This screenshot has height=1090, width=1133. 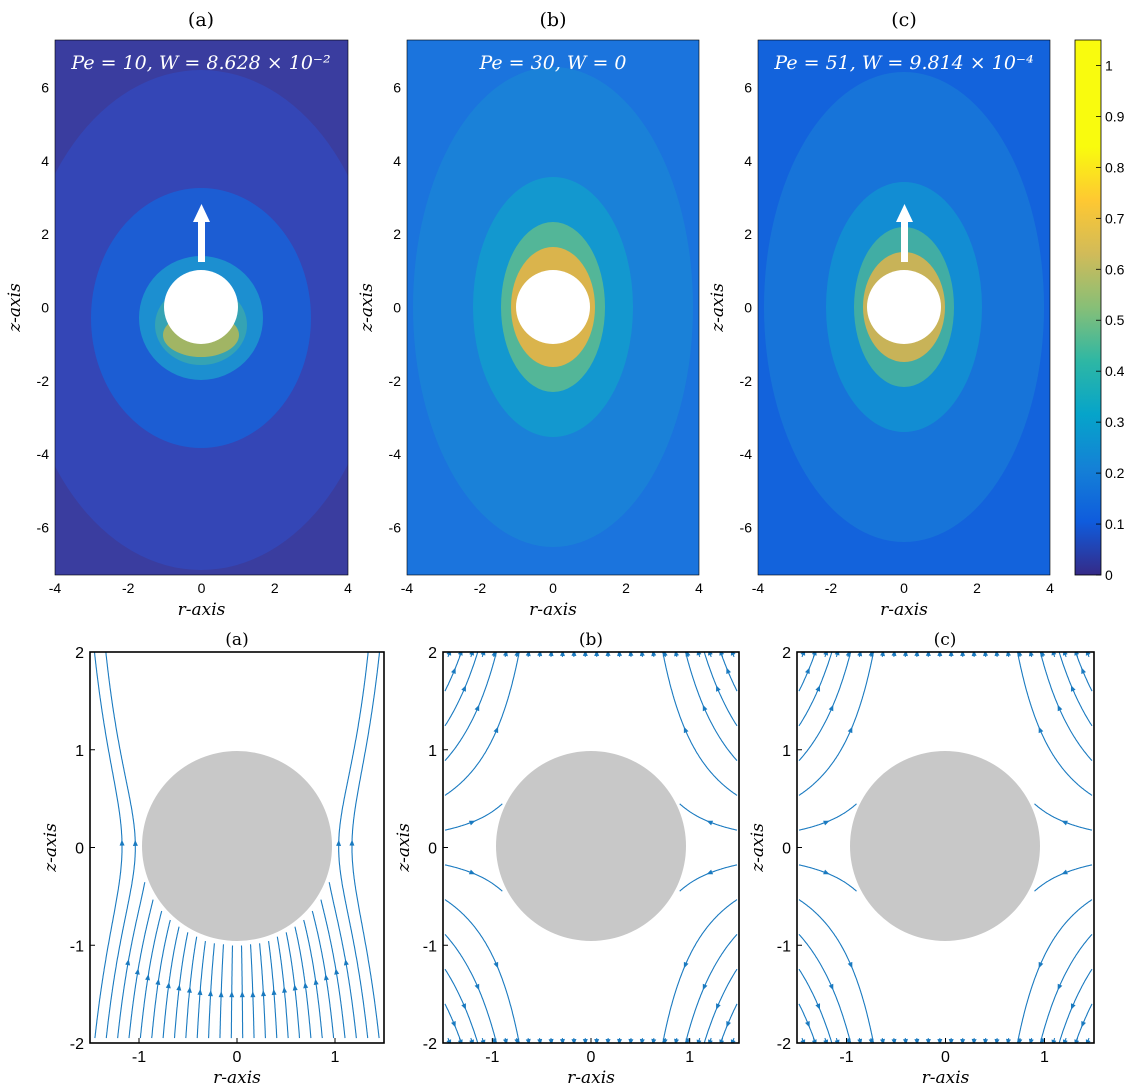 What do you see at coordinates (201, 292) in the screenshot?
I see `heatmap-panel-a: Pe = 10, W = 8.628 × 10⁻² (a)` at bounding box center [201, 292].